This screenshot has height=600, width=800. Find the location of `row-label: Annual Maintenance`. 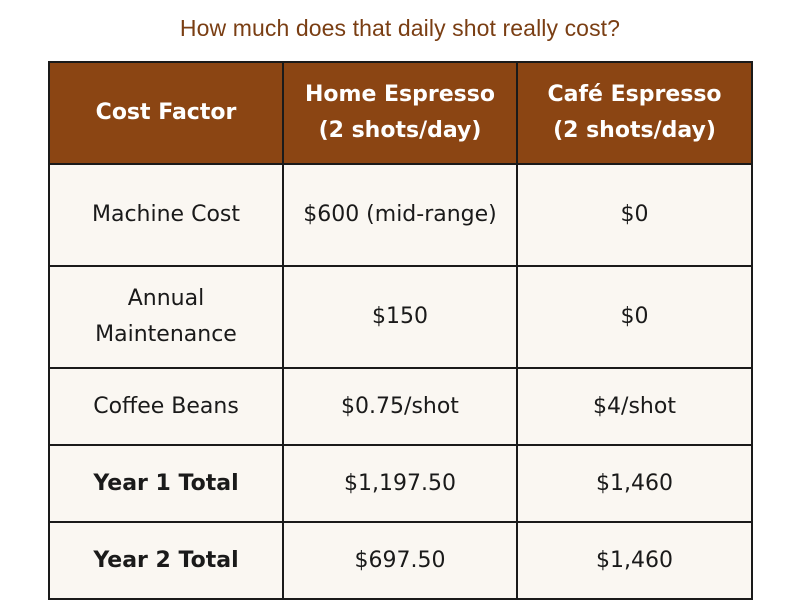

row-label: Annual Maintenance is located at coordinates (166, 317).